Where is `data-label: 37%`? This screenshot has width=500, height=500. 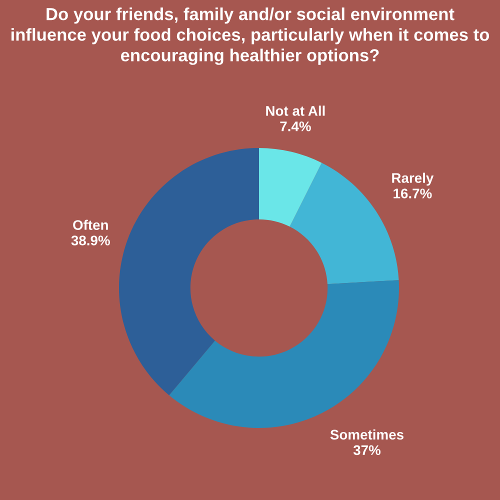
data-label: 37% is located at coordinates (367, 450).